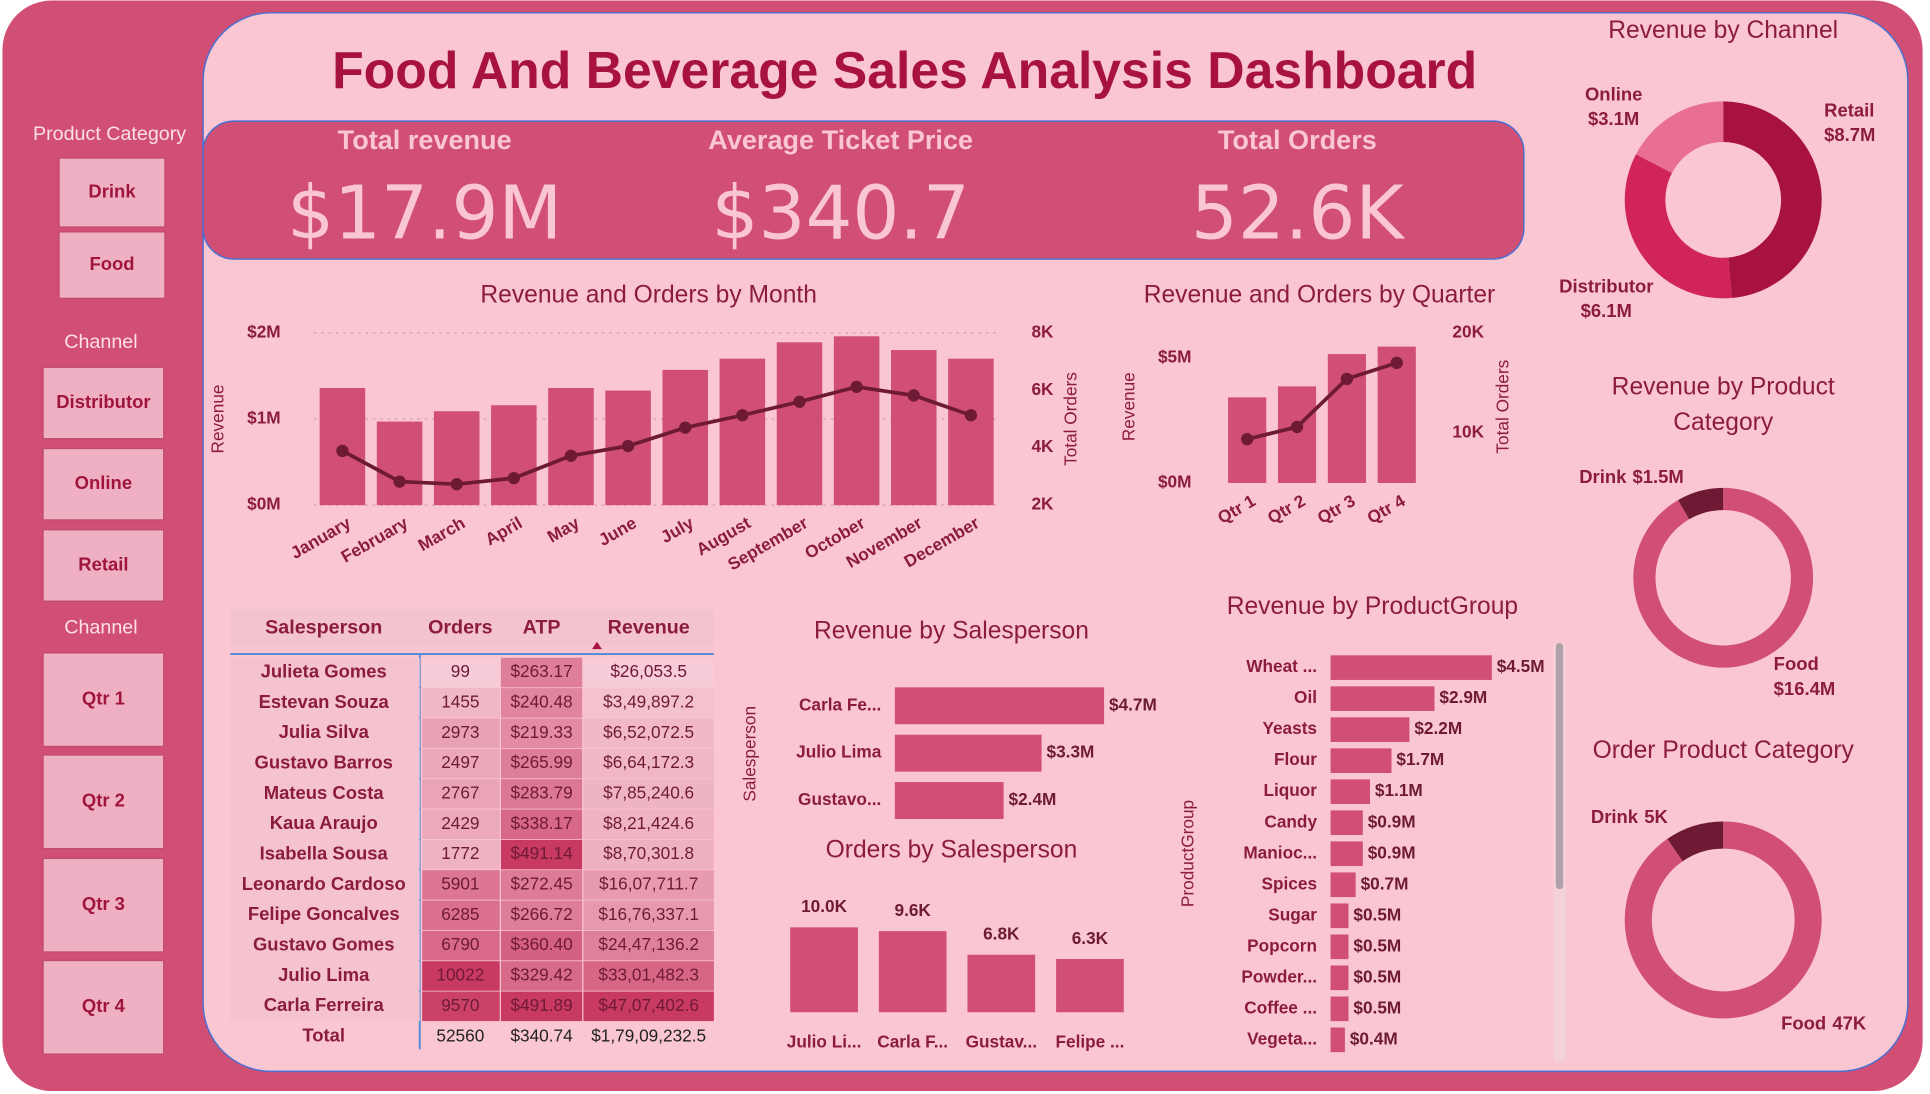  Describe the element at coordinates (1849, 109) in the screenshot. I see `donut-label-category: Retail` at that location.